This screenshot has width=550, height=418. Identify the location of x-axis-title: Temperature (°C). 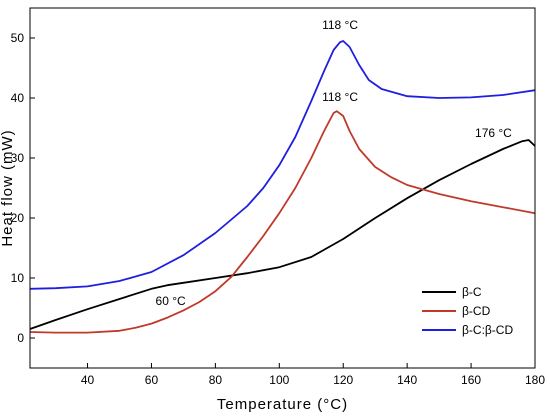
(282, 404).